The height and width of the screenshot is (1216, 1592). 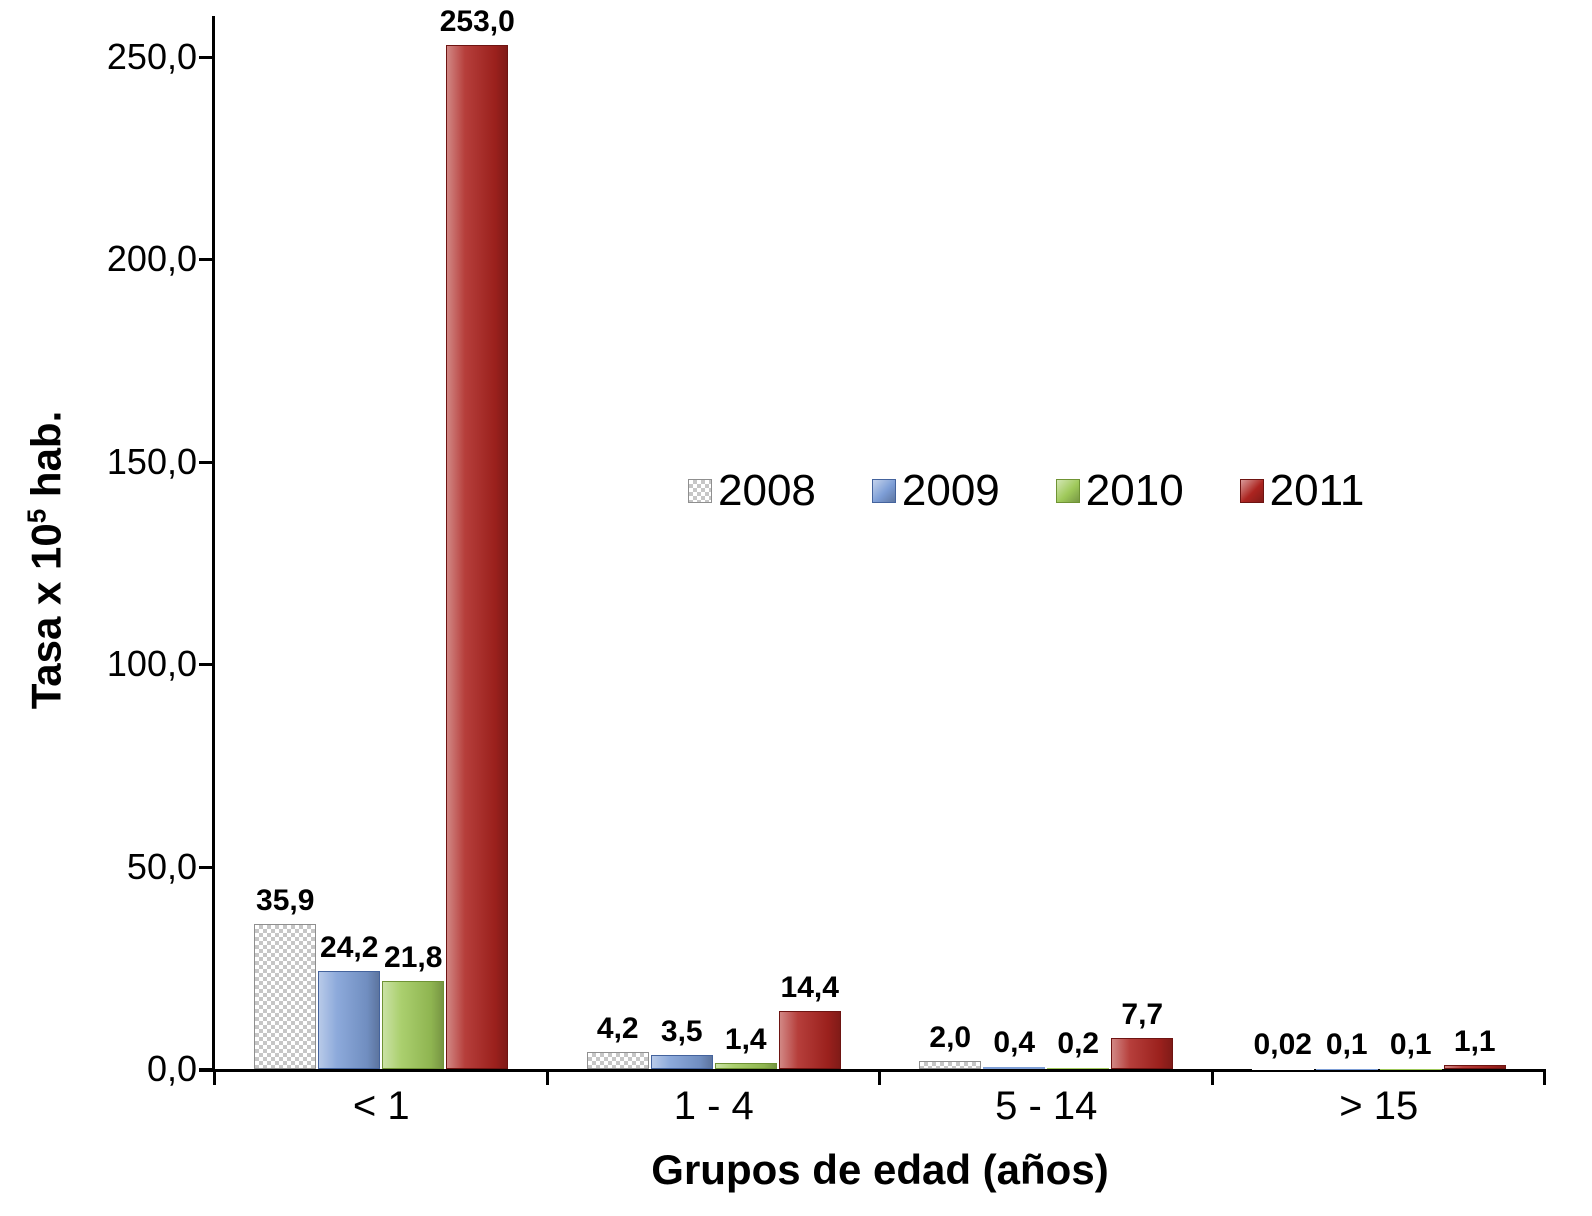 I want to click on legend: 2008 2009 2010 2011, so click(x=1026, y=491).